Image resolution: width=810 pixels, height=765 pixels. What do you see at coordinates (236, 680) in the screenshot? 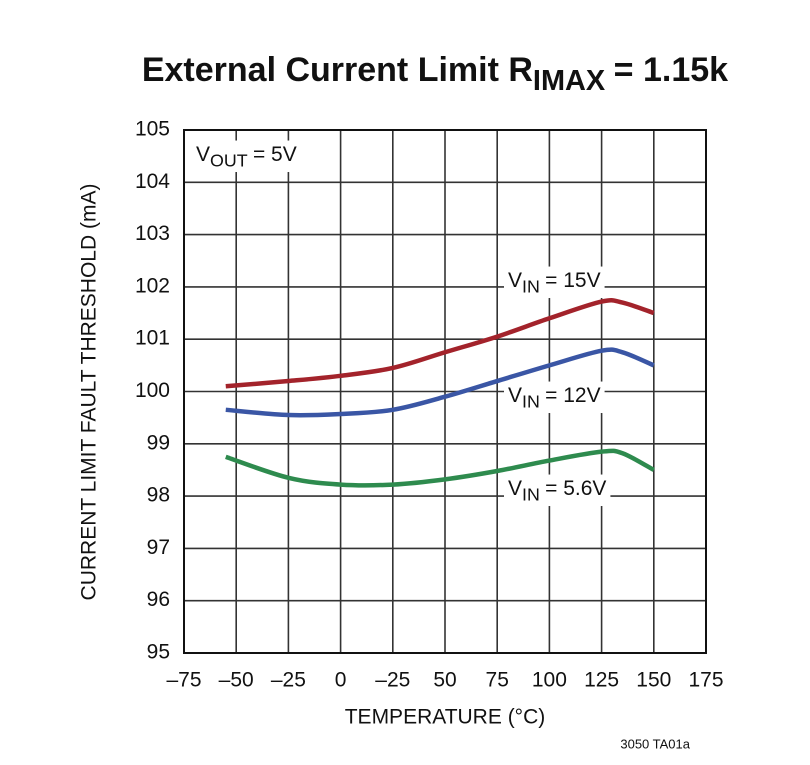
I see `x-tick-label: –50` at bounding box center [236, 680].